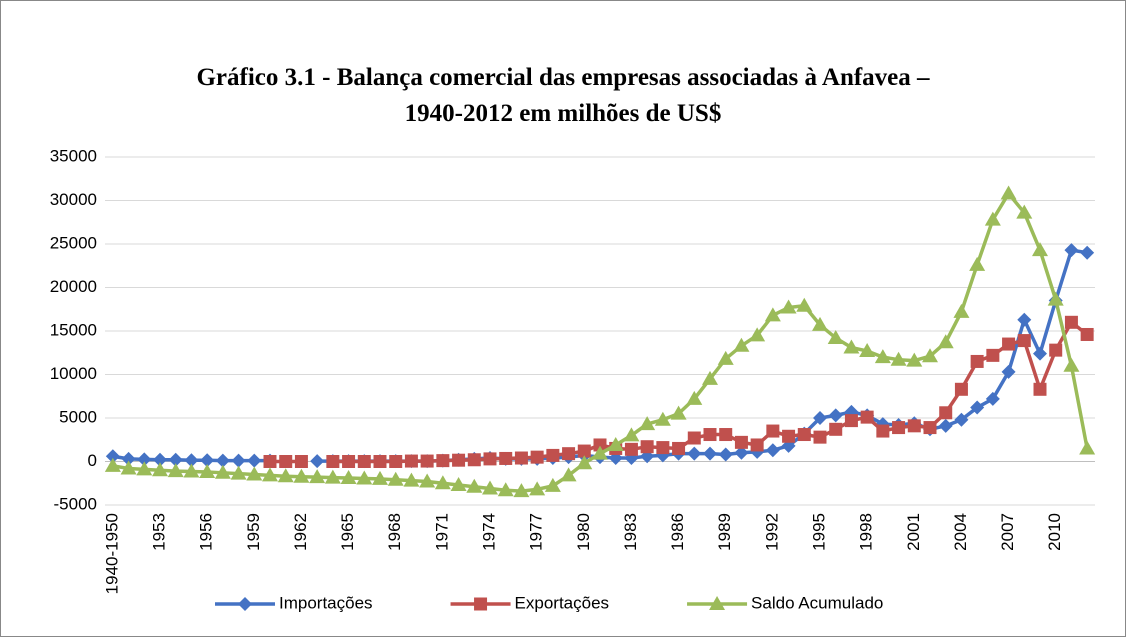 The width and height of the screenshot is (1126, 637). What do you see at coordinates (488, 532) in the screenshot?
I see `x-tick-label: 1974` at bounding box center [488, 532].